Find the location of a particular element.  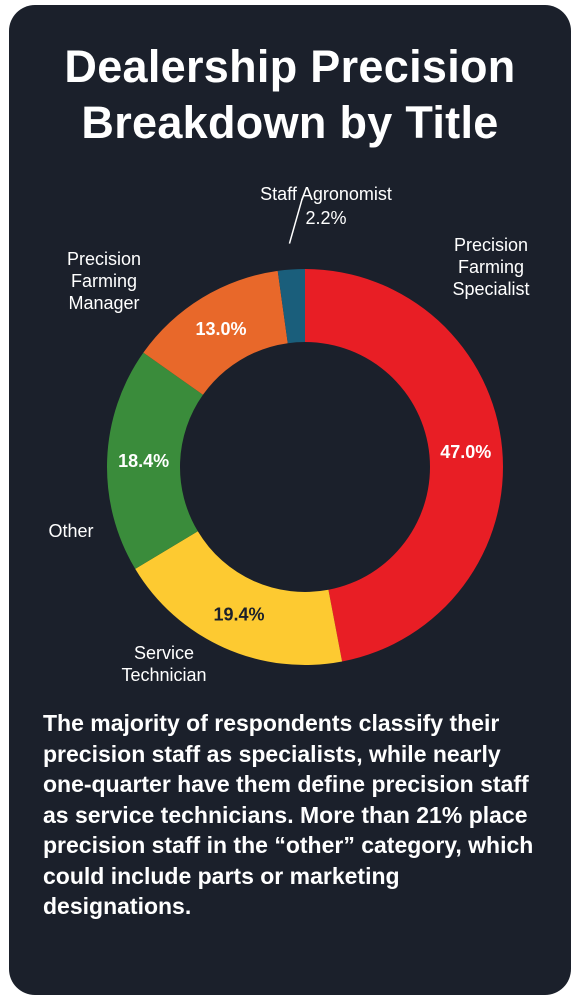

value-label-other: 18.4% is located at coordinates (143, 461).